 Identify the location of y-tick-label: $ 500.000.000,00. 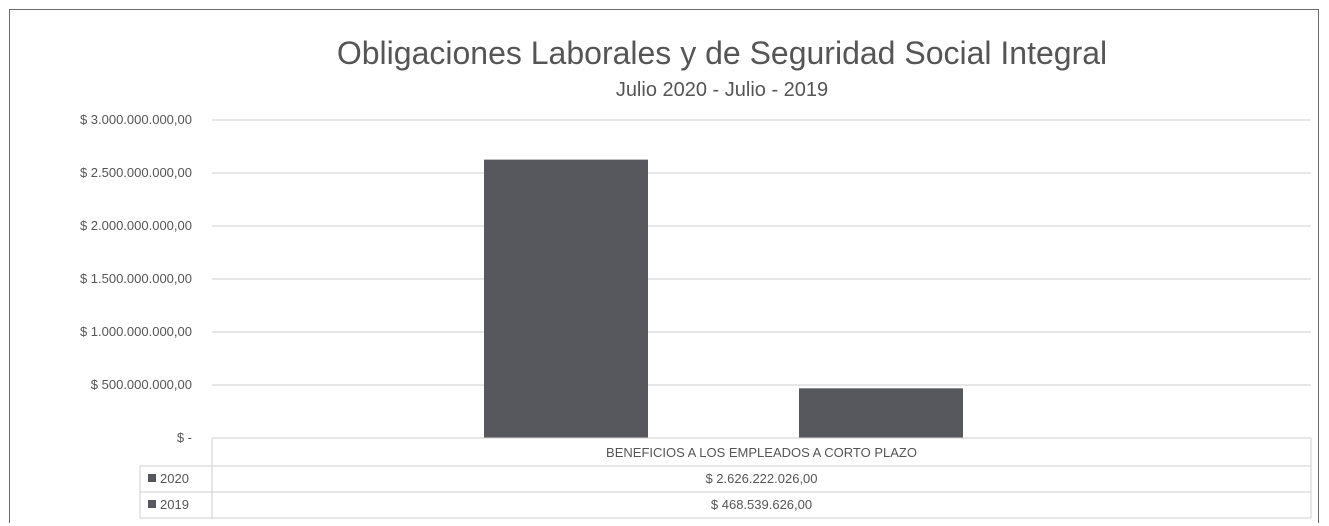
(141, 384).